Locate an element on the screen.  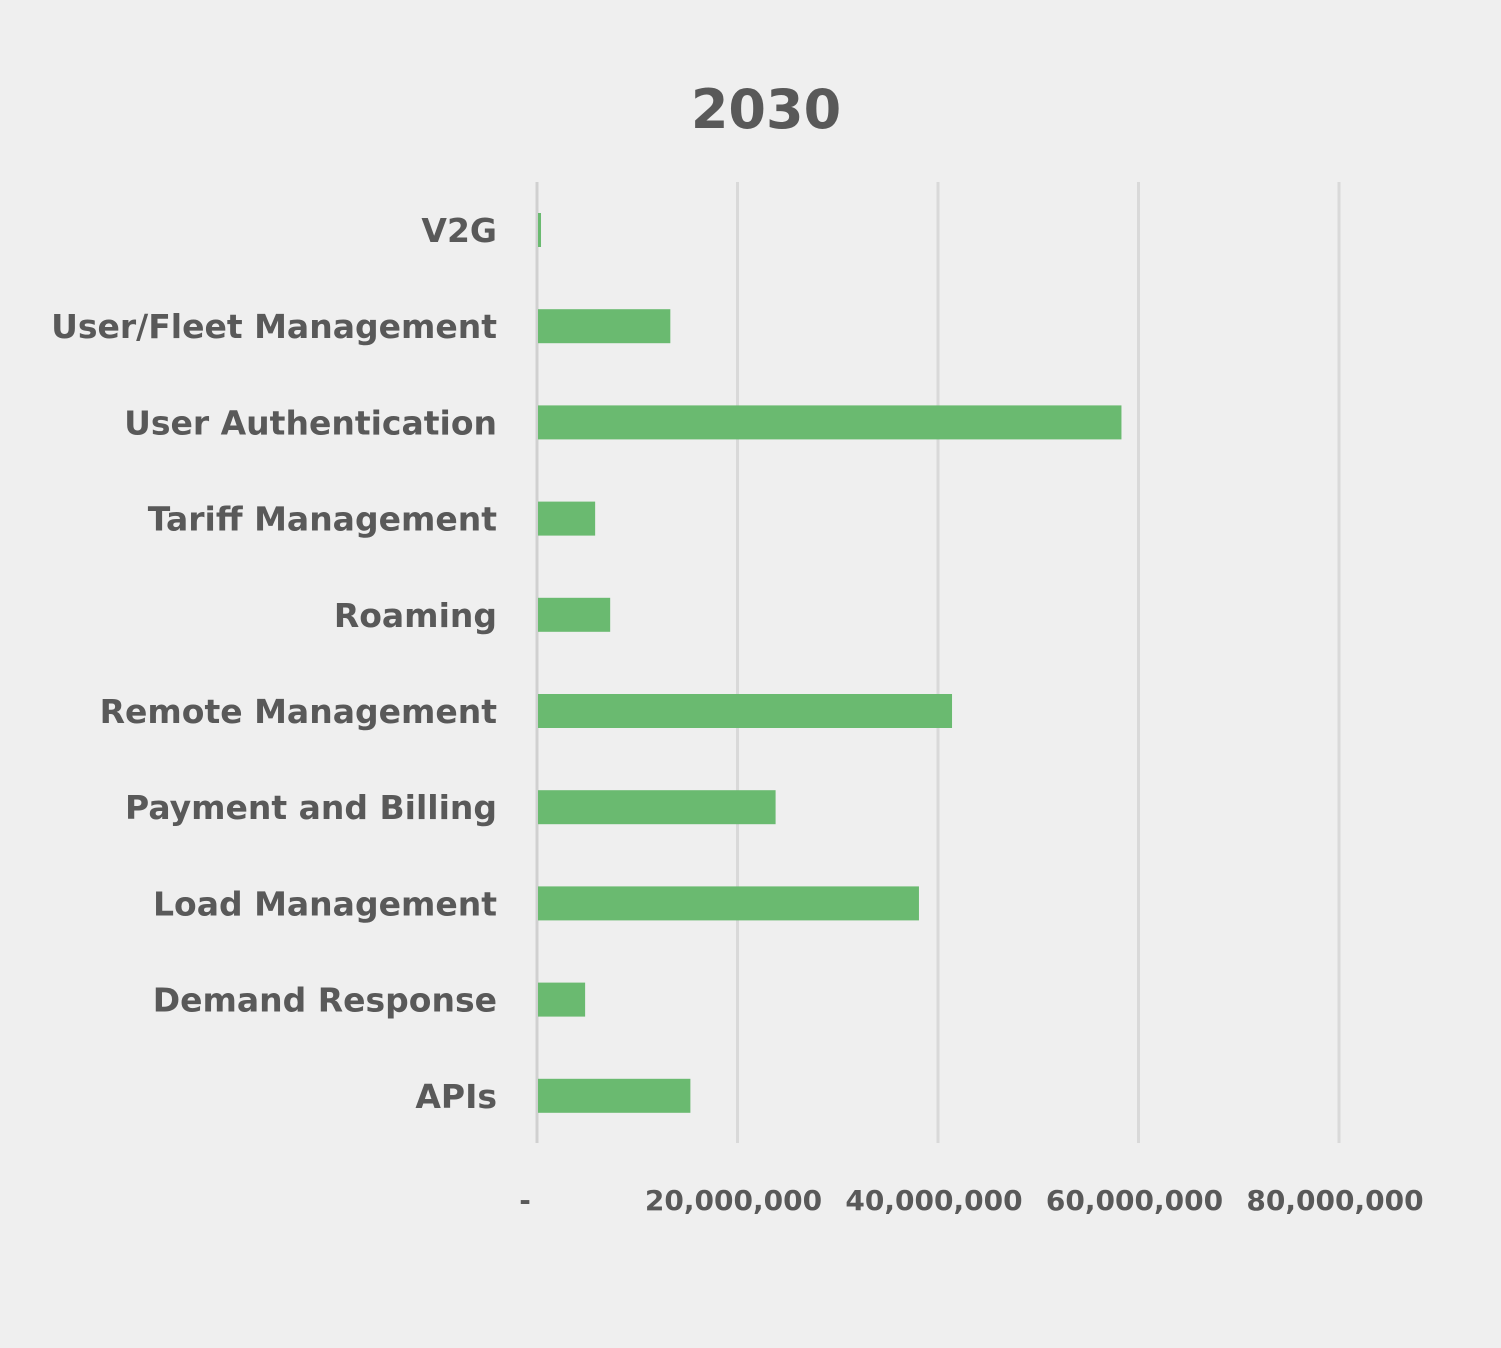
category-label: Remote Management is located at coordinates (299, 711).